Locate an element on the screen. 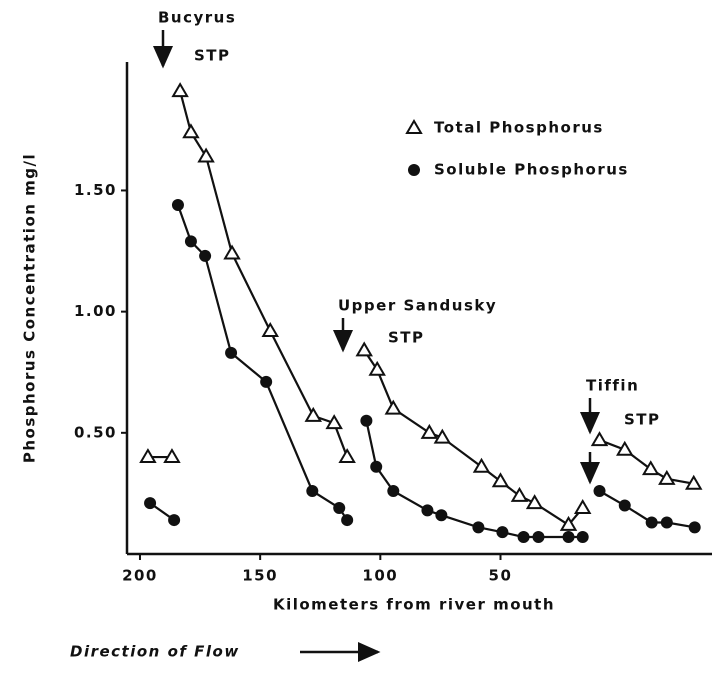 The image size is (718, 694). legend-label: Total Phosphorus is located at coordinates (519, 128).